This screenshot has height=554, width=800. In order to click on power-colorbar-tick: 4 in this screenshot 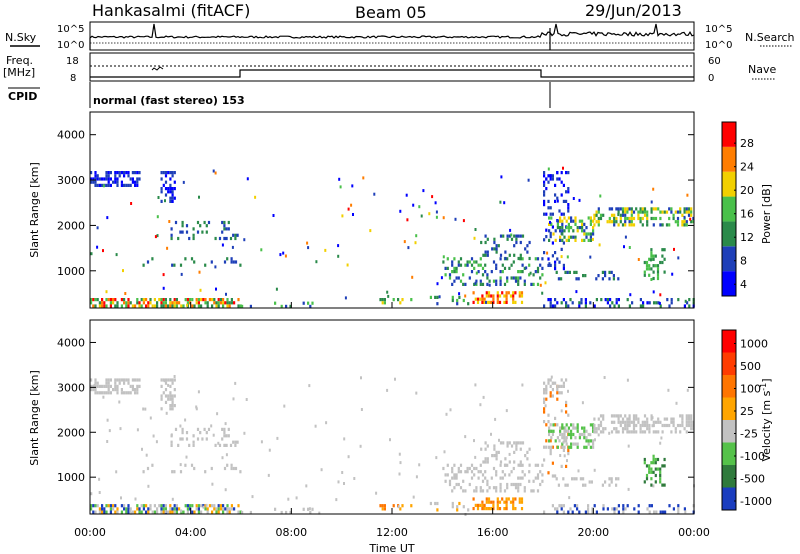, I will do `click(743, 284)`.